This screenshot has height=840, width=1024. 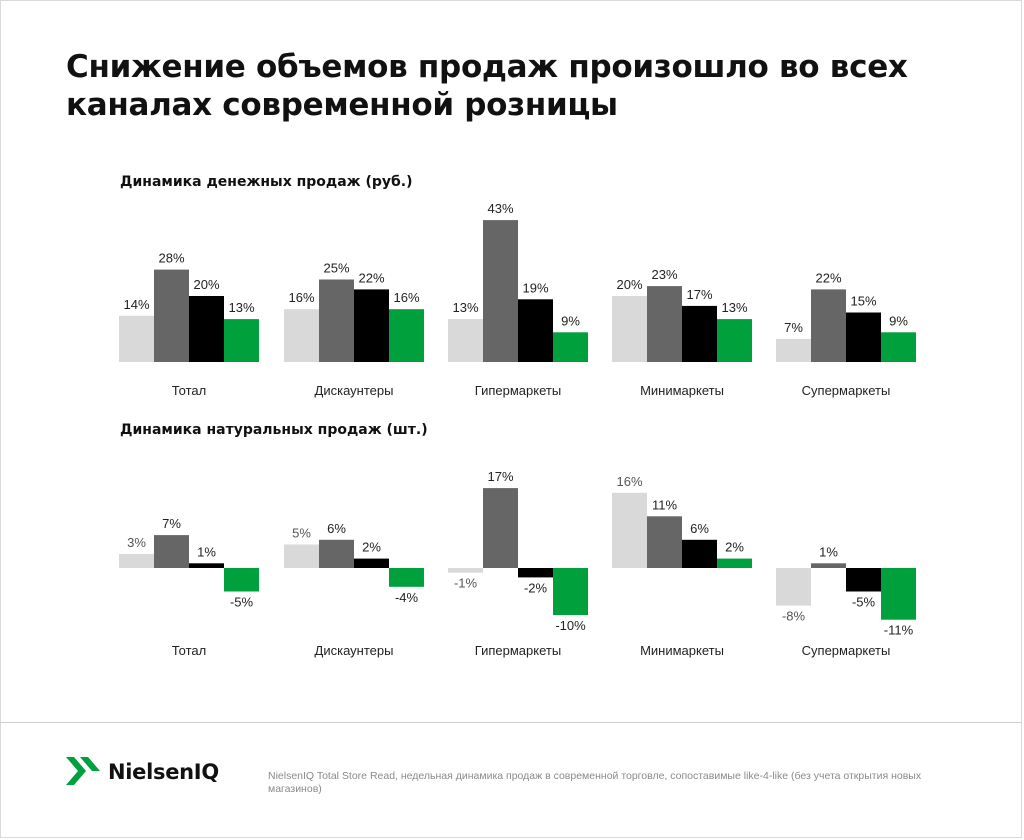 What do you see at coordinates (863, 301) in the screenshot?
I see `monetary-data-label: 15%` at bounding box center [863, 301].